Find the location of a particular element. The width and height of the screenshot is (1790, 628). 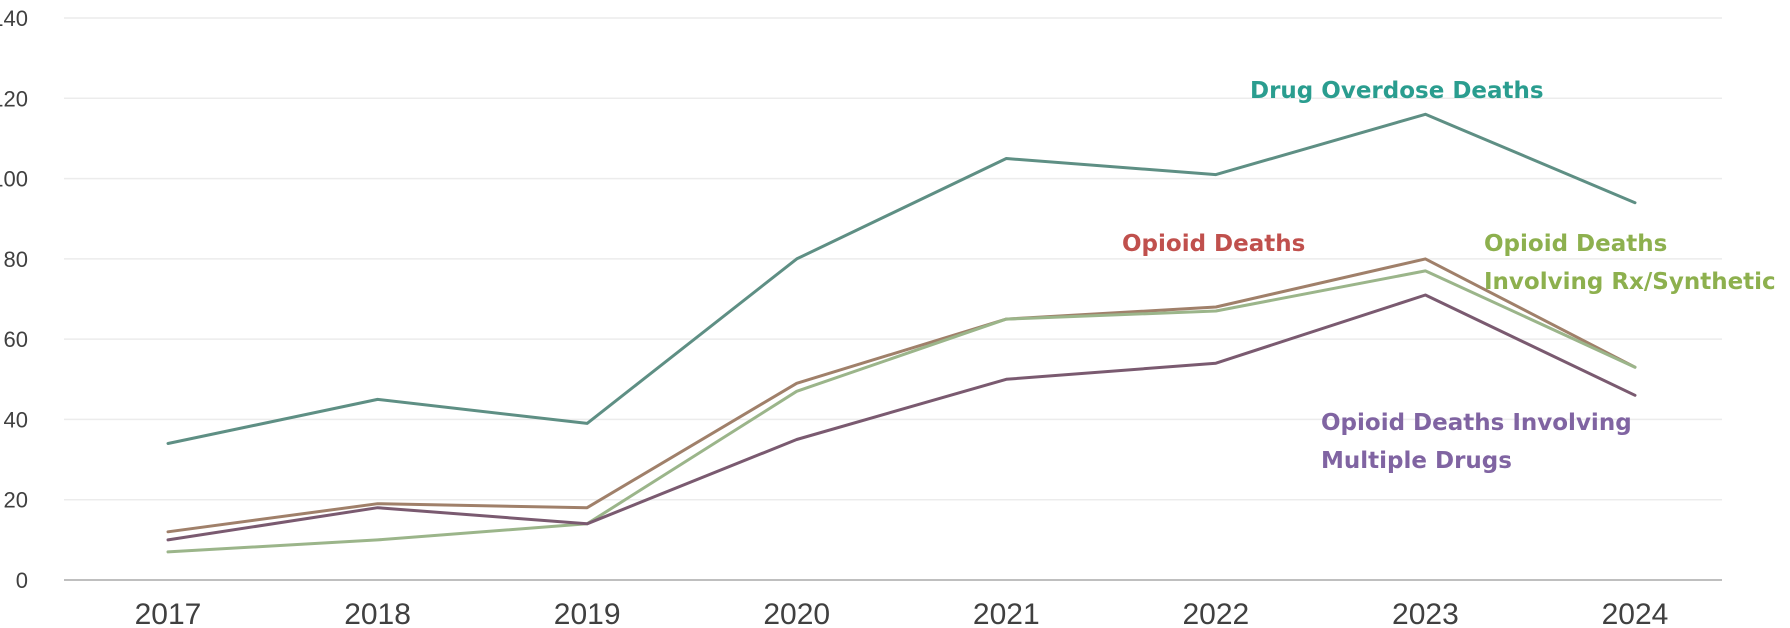

series-label-4: Opioid Deaths Involving Multiple Drugs is located at coordinates (1476, 442).